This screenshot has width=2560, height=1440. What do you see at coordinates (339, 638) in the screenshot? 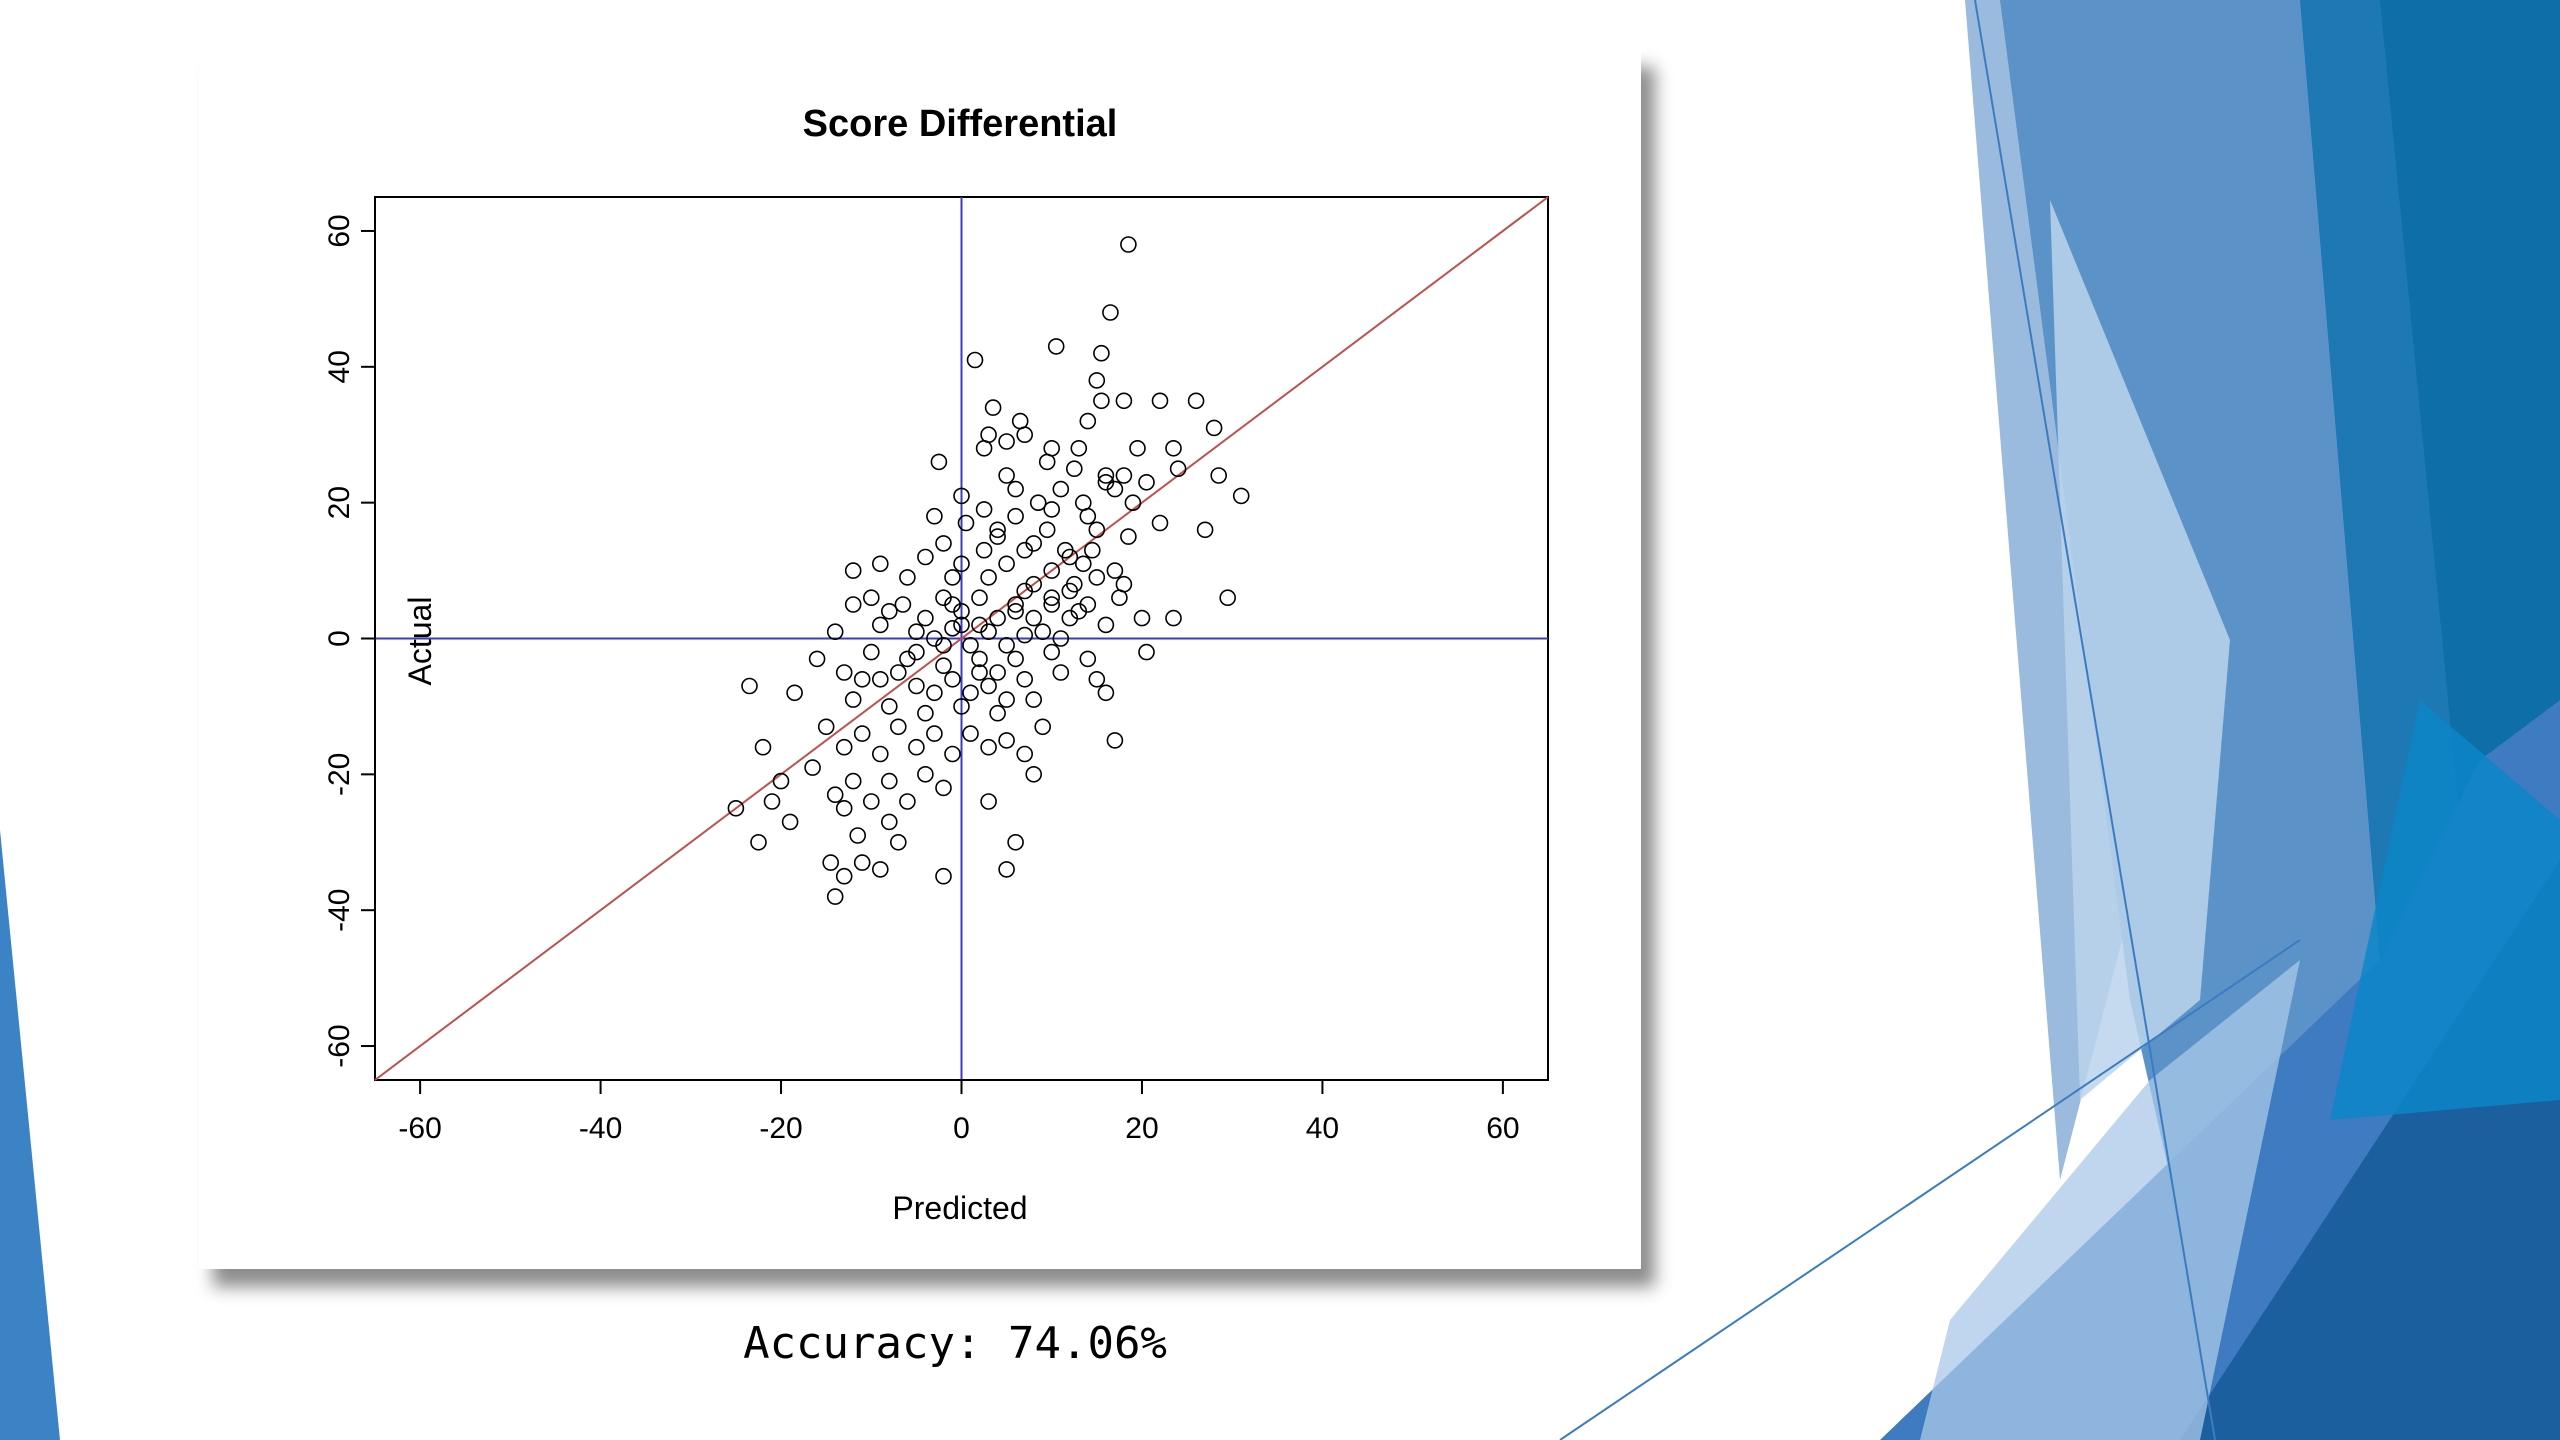
I see `y-tick-label: 0` at bounding box center [339, 638].